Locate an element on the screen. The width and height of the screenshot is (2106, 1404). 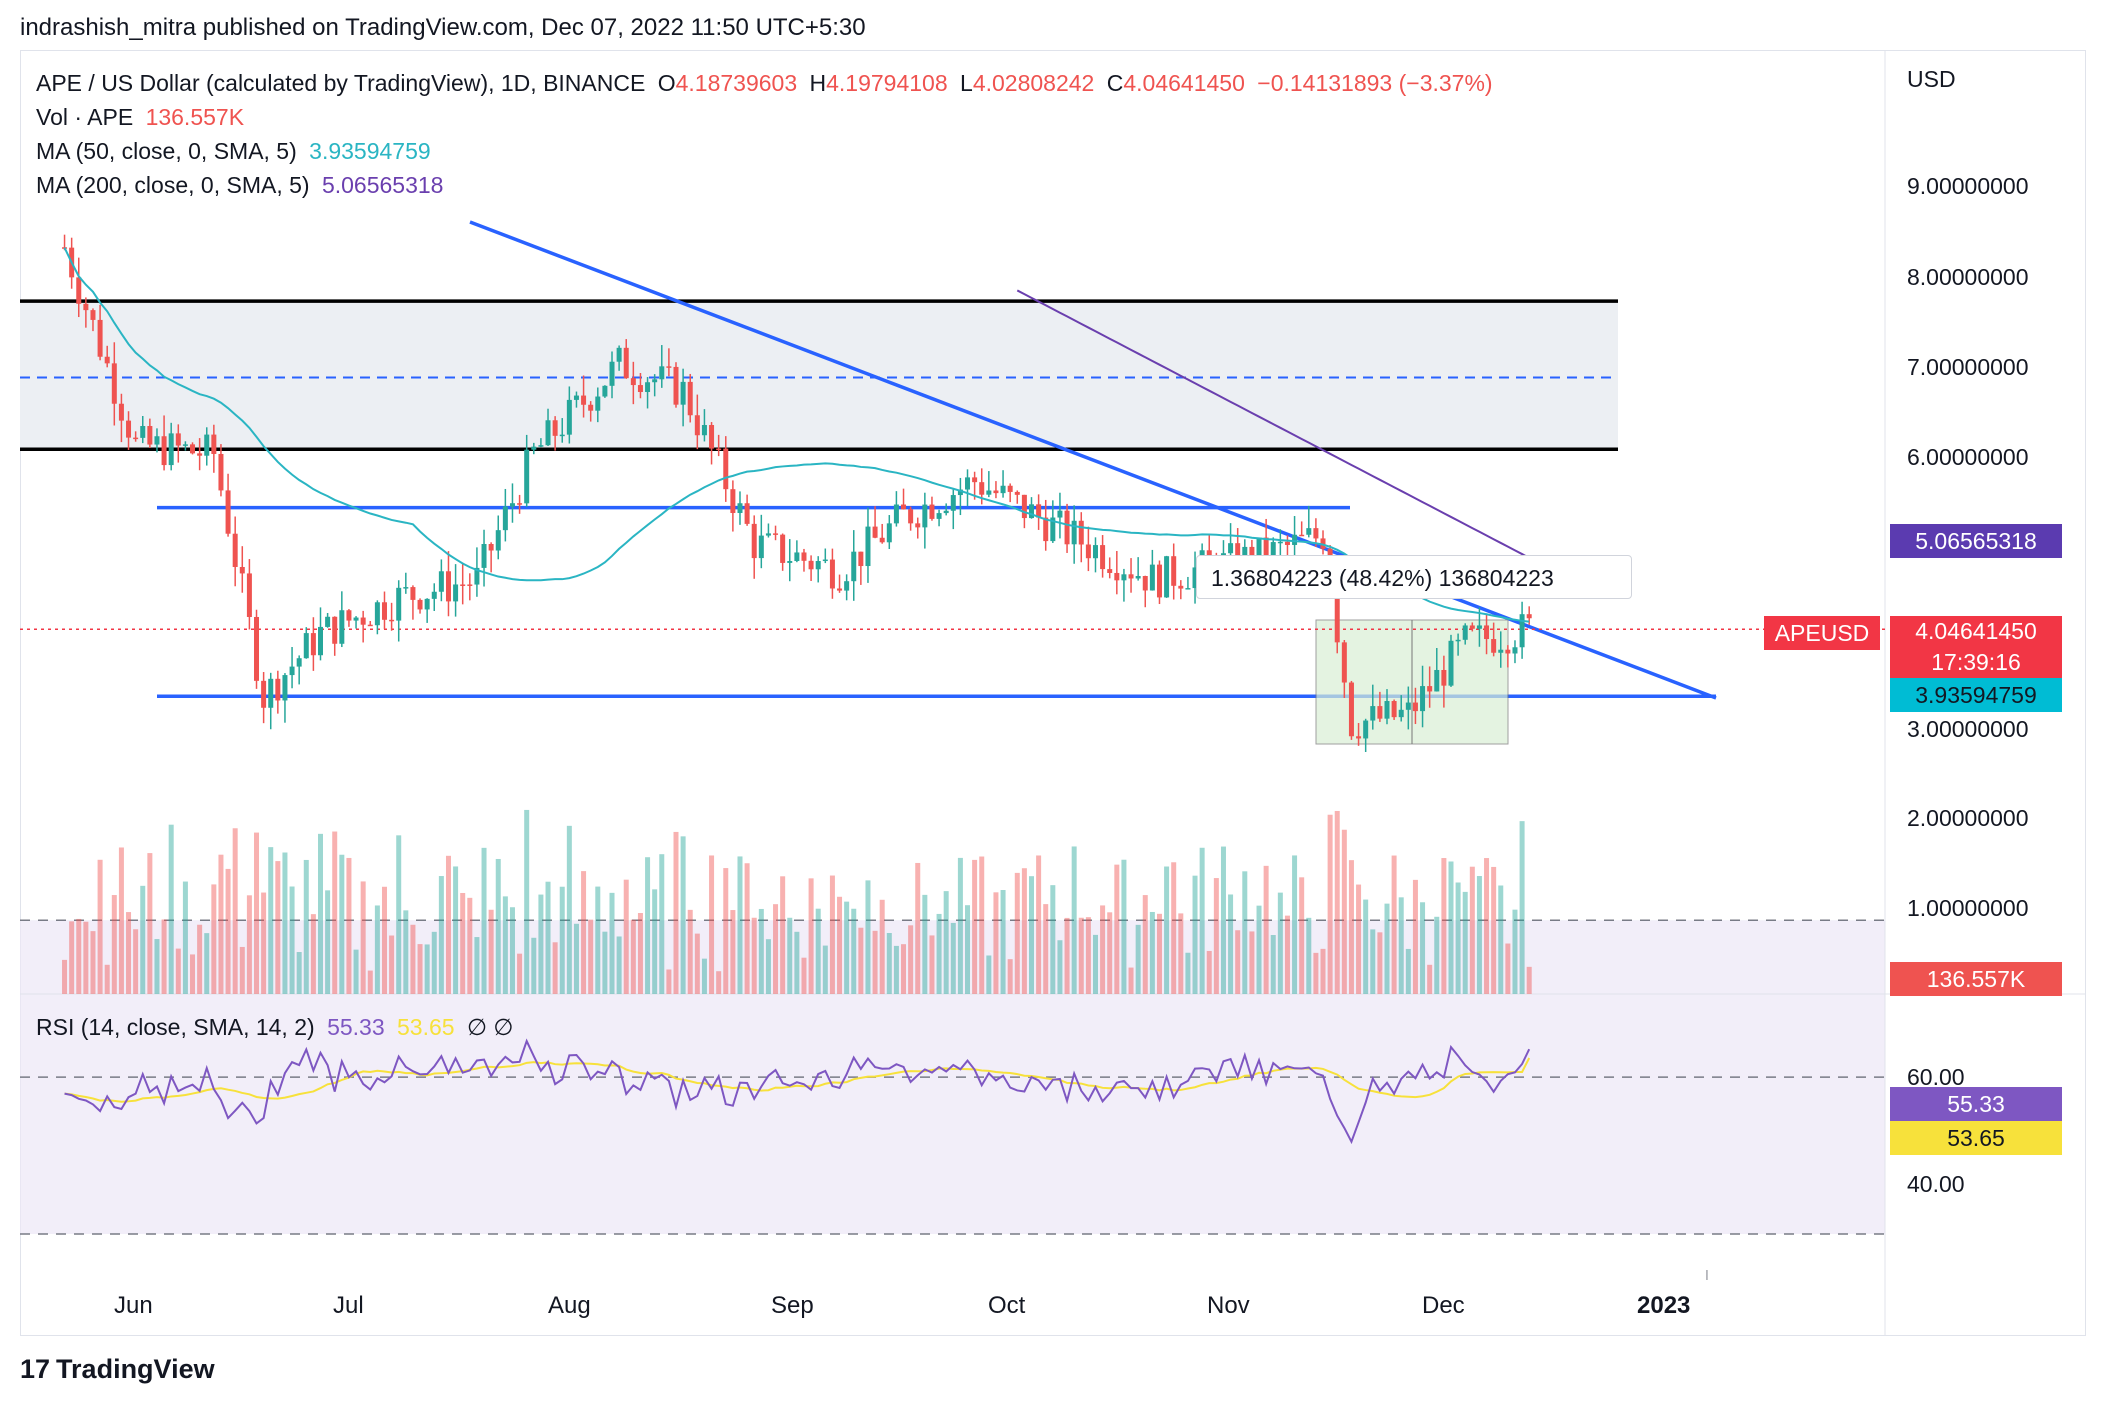
close-price-tag: 4.04641450 17:39:16 is located at coordinates (1976, 647).